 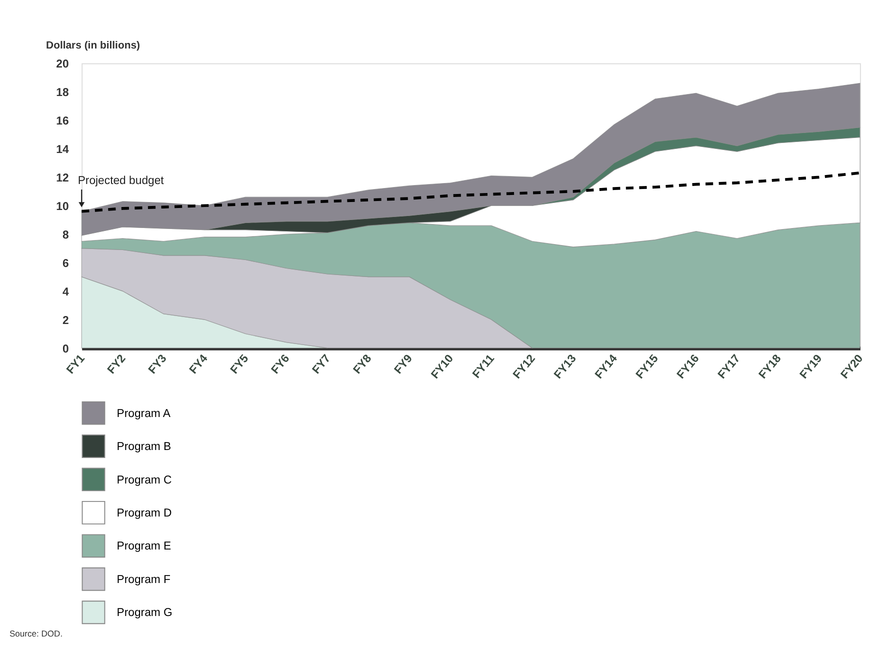 I want to click on legend-label: Program G, so click(x=144, y=613).